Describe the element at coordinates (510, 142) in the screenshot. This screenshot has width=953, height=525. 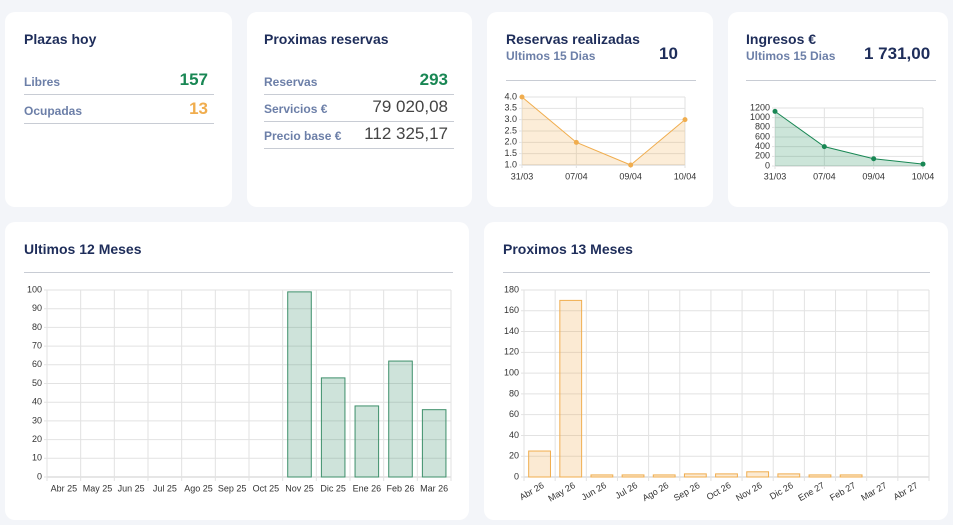
I see `y-tick-label: 2.0` at that location.